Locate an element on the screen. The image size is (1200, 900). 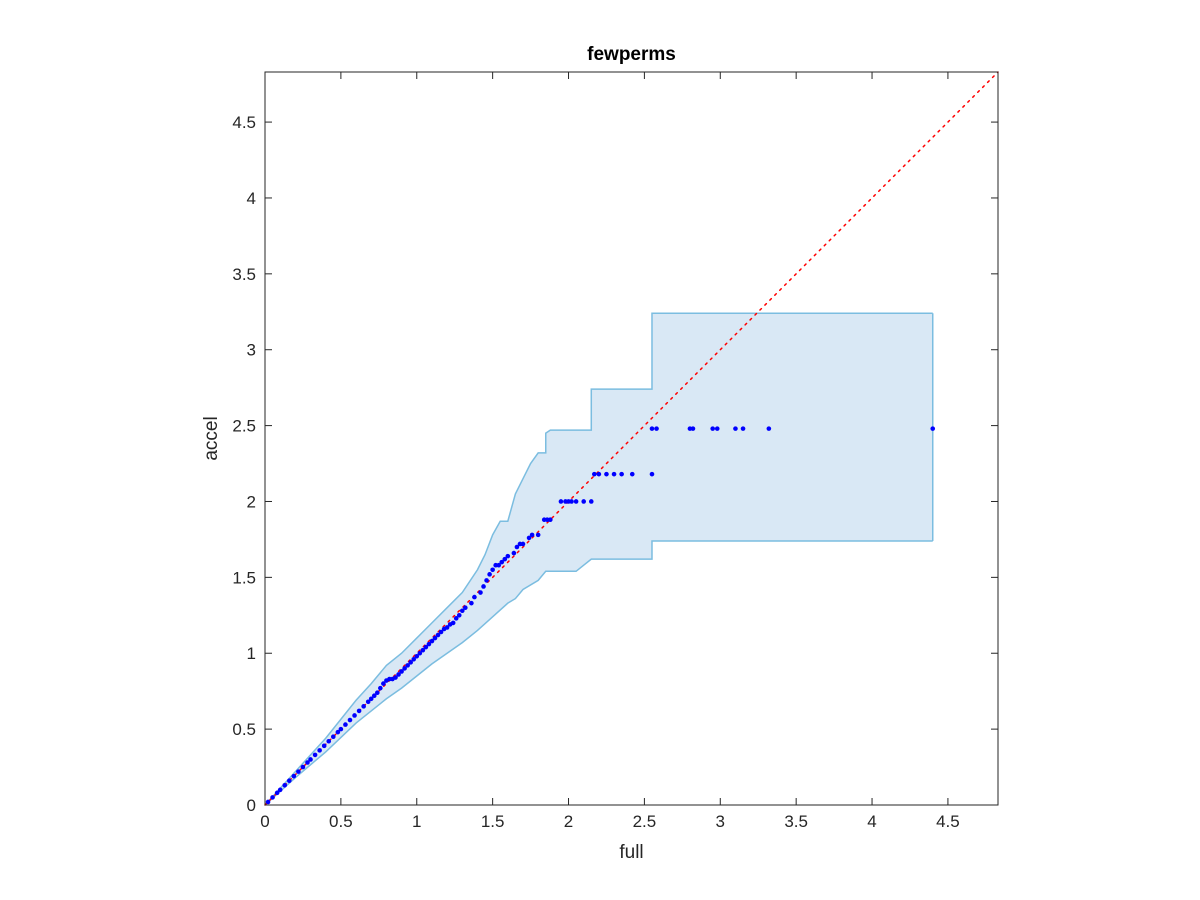
x-tick-label: 0 is located at coordinates (264, 821).